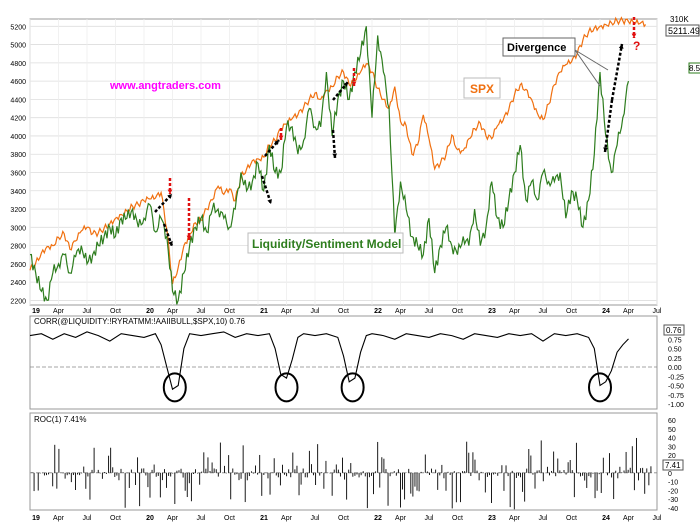 This screenshot has height=526, width=700. Describe the element at coordinates (673, 483) in the screenshot. I see `roc-y-tick-label: -10` at that location.